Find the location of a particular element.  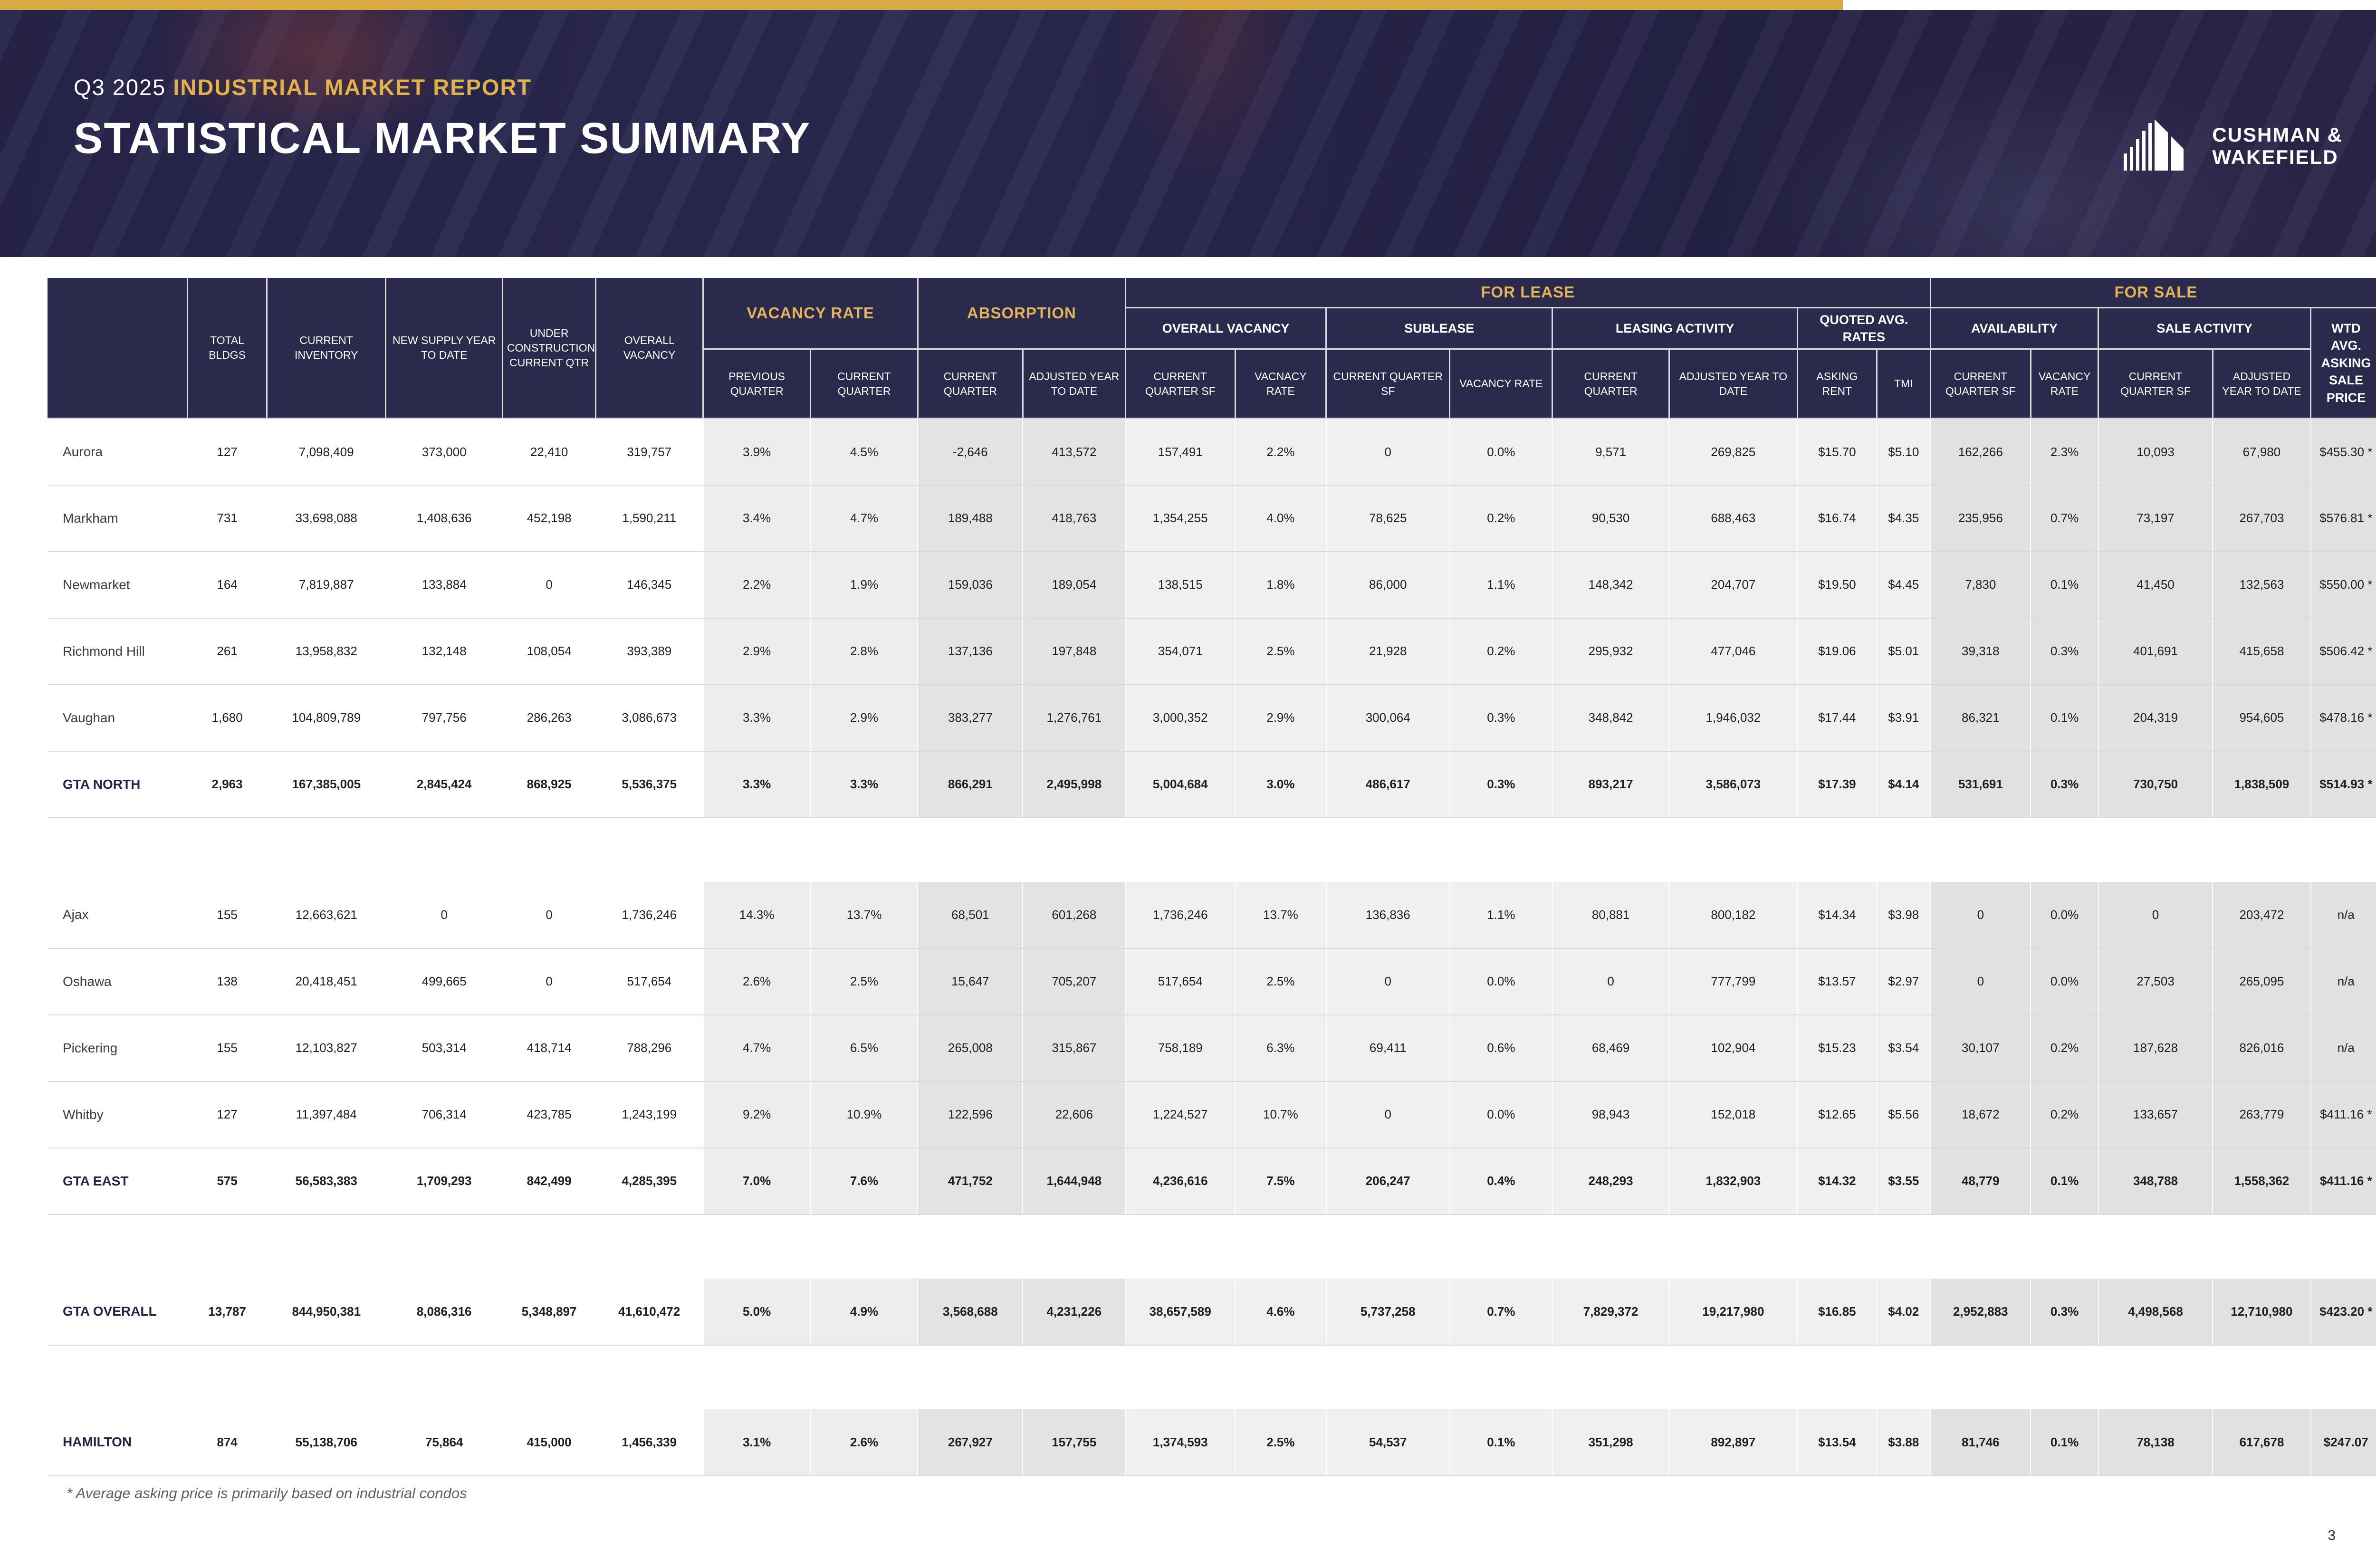

cell: 1,374,593 is located at coordinates (1180, 1443).